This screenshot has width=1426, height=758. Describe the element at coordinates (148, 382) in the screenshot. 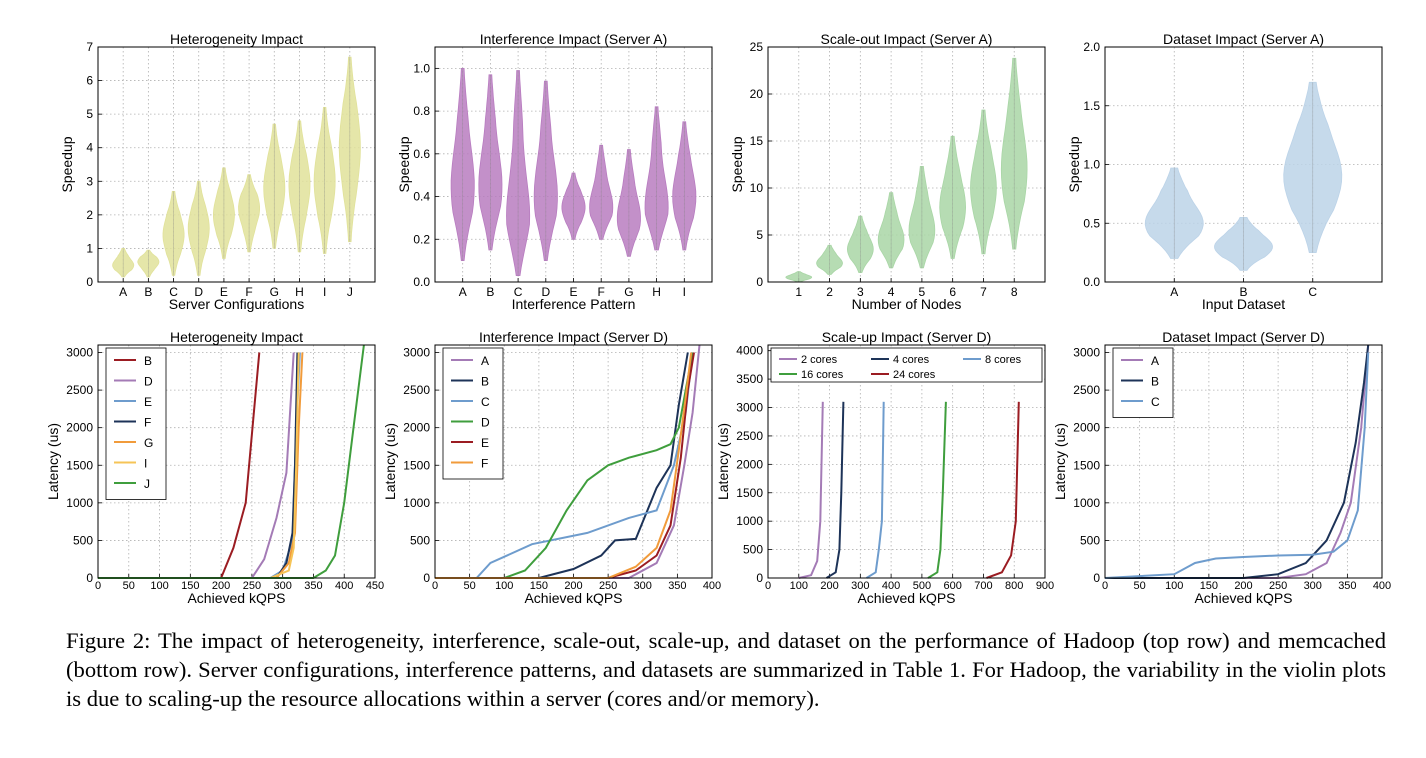

I see `legend-label: D` at that location.